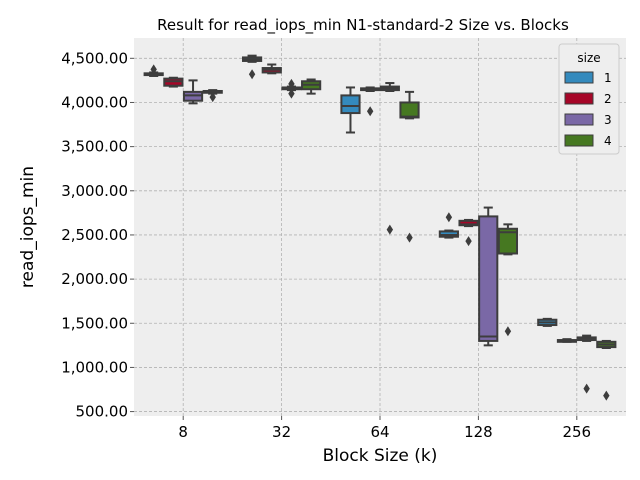 The height and width of the screenshot is (480, 640). Describe the element at coordinates (94, 279) in the screenshot. I see `y-tick-label: 2,000.00` at that location.